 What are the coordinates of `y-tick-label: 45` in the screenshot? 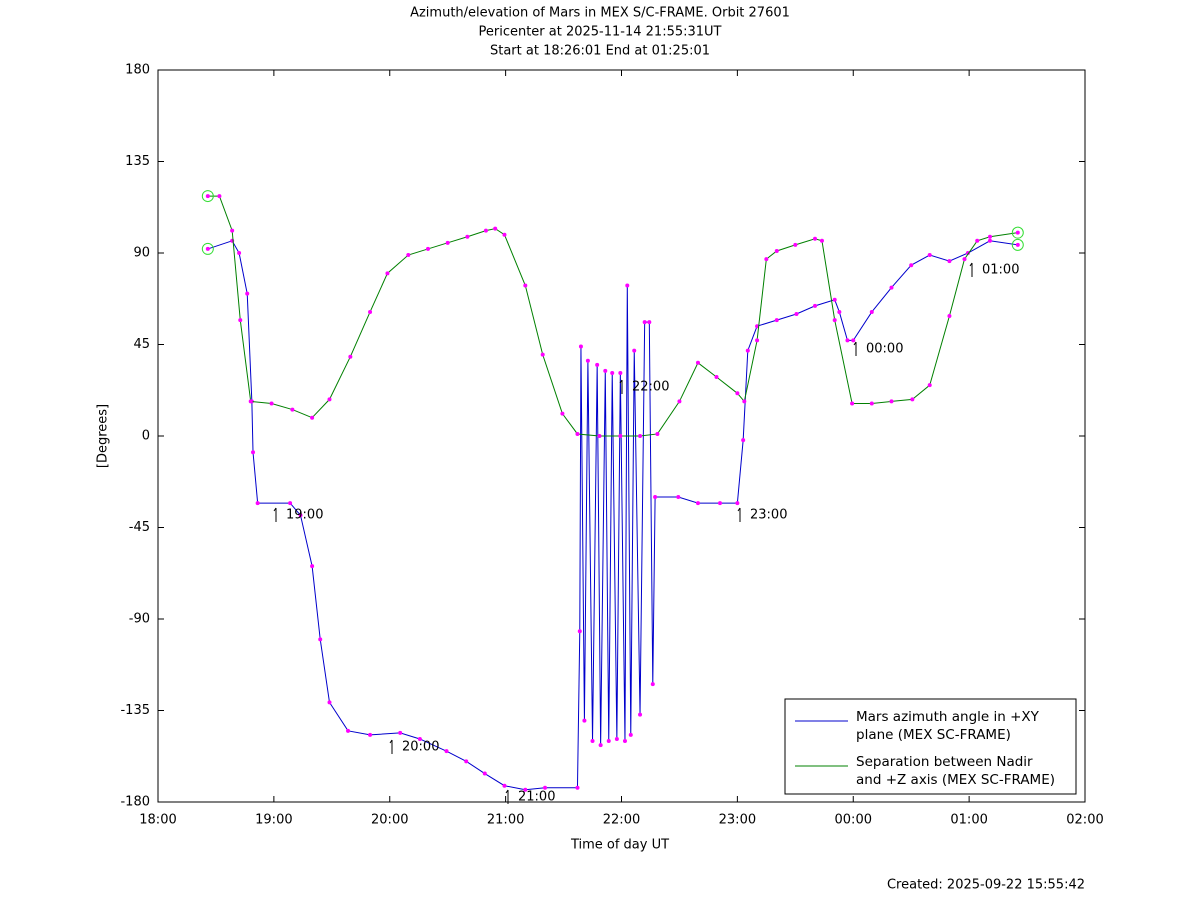 It's located at (141, 344).